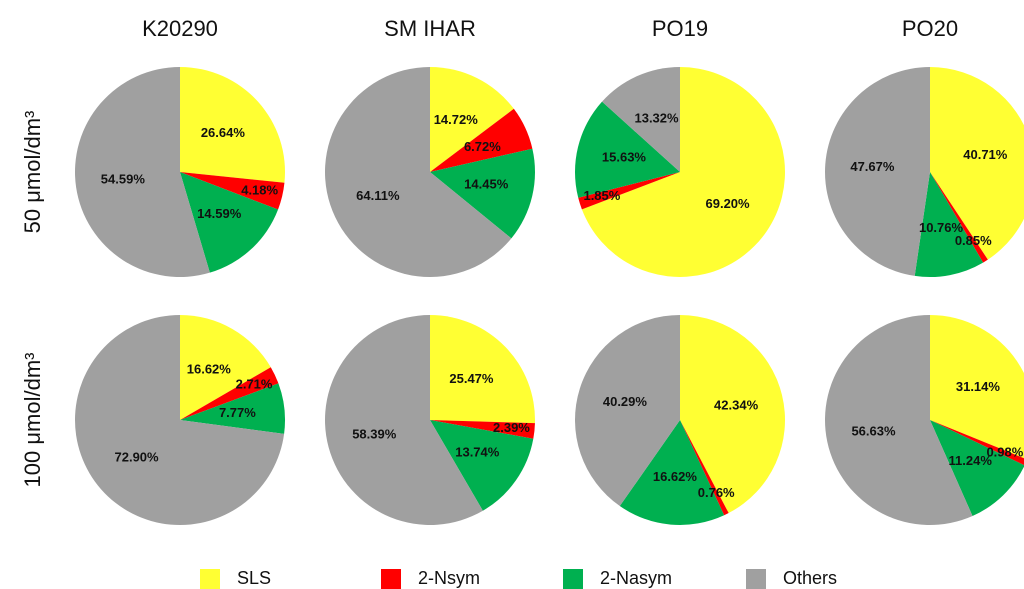 The image size is (1024, 589). Describe the element at coordinates (254, 383) in the screenshot. I see `data-label: 2.71%` at that location.